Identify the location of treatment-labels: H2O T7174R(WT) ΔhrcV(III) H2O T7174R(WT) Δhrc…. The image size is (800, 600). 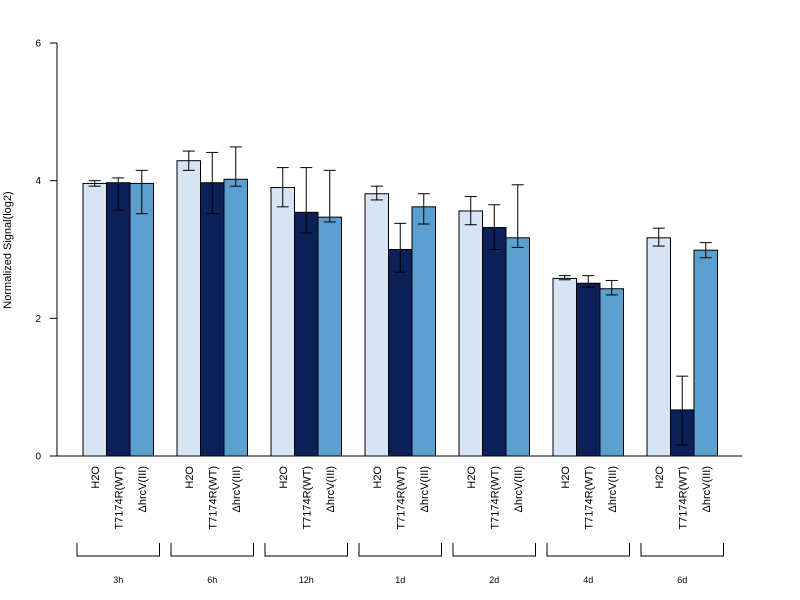
(401, 498).